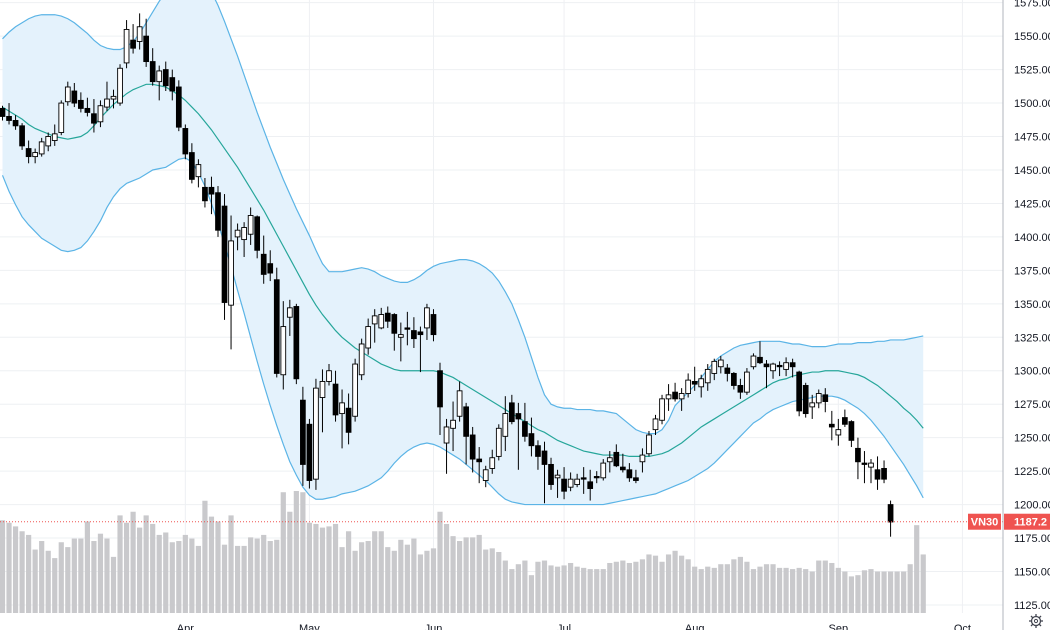 This screenshot has width=1050, height=630. What do you see at coordinates (1032, 338) in the screenshot?
I see `y-tick-label: 1325.00` at bounding box center [1032, 338].